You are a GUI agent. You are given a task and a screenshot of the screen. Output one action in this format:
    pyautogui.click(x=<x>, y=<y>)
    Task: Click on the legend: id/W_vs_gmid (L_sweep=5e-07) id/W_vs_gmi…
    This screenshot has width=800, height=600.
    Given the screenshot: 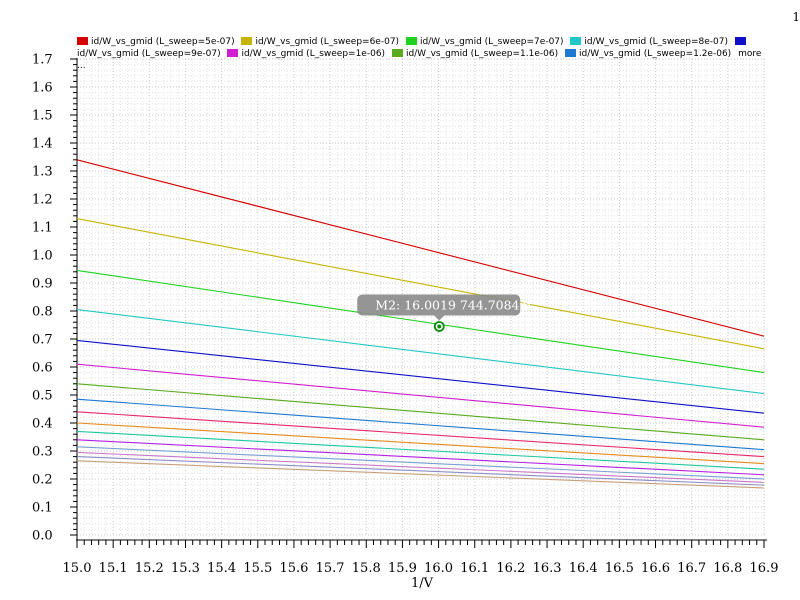 What is the action you would take?
    pyautogui.click(x=422, y=54)
    